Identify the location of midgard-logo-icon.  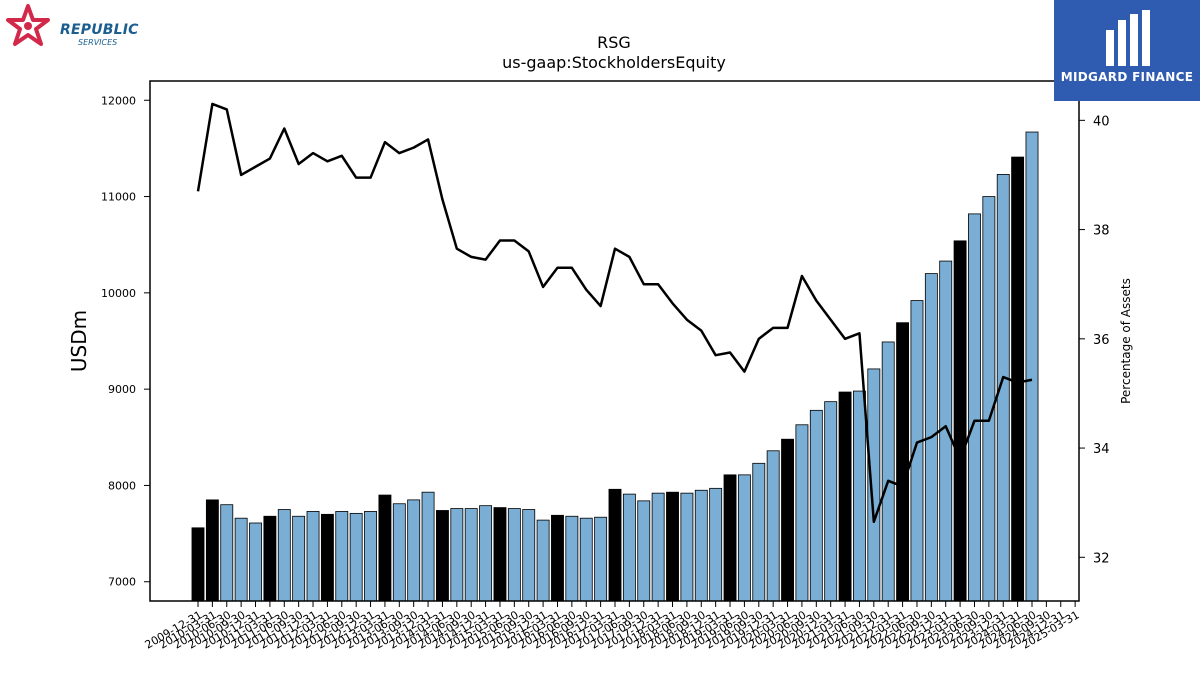
(1128, 38).